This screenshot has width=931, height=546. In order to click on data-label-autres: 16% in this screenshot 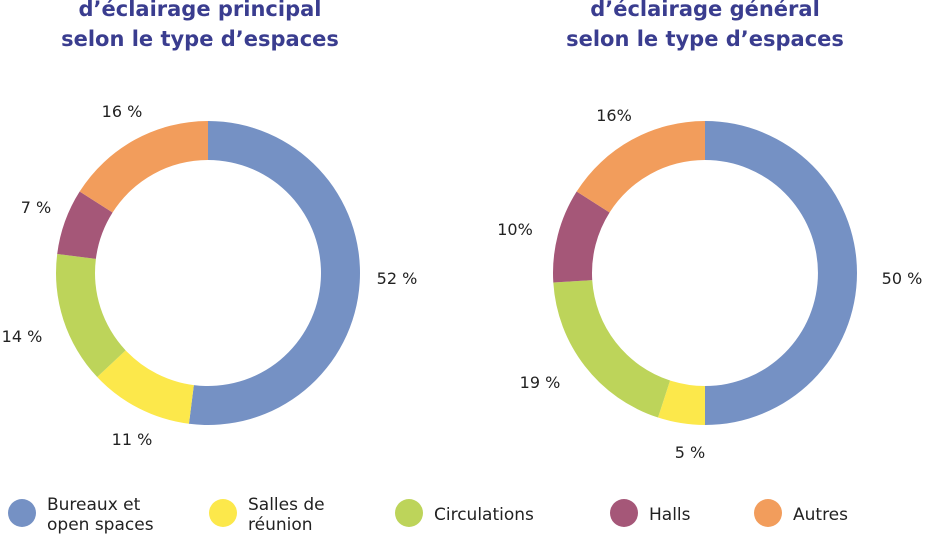, I will do `click(614, 115)`.